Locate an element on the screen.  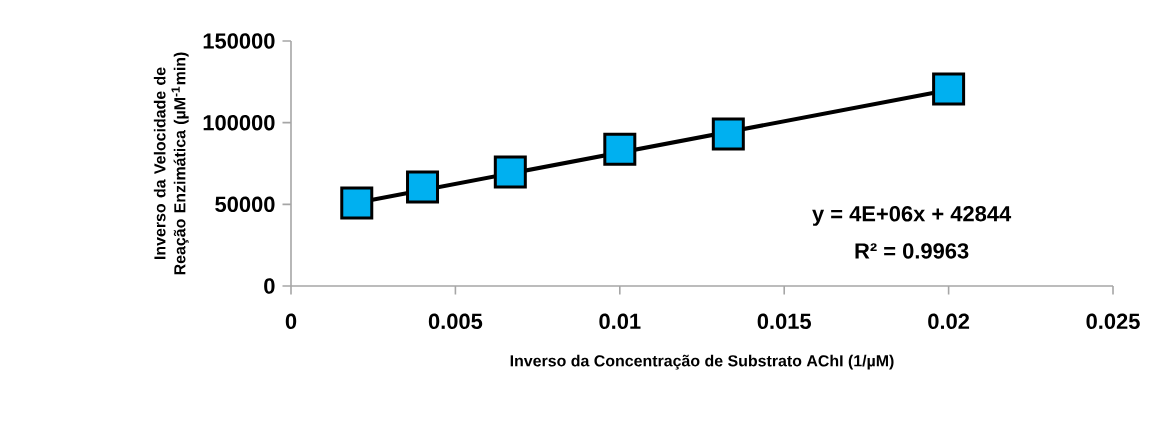
x-tick-label: 0.01 is located at coordinates (620, 321).